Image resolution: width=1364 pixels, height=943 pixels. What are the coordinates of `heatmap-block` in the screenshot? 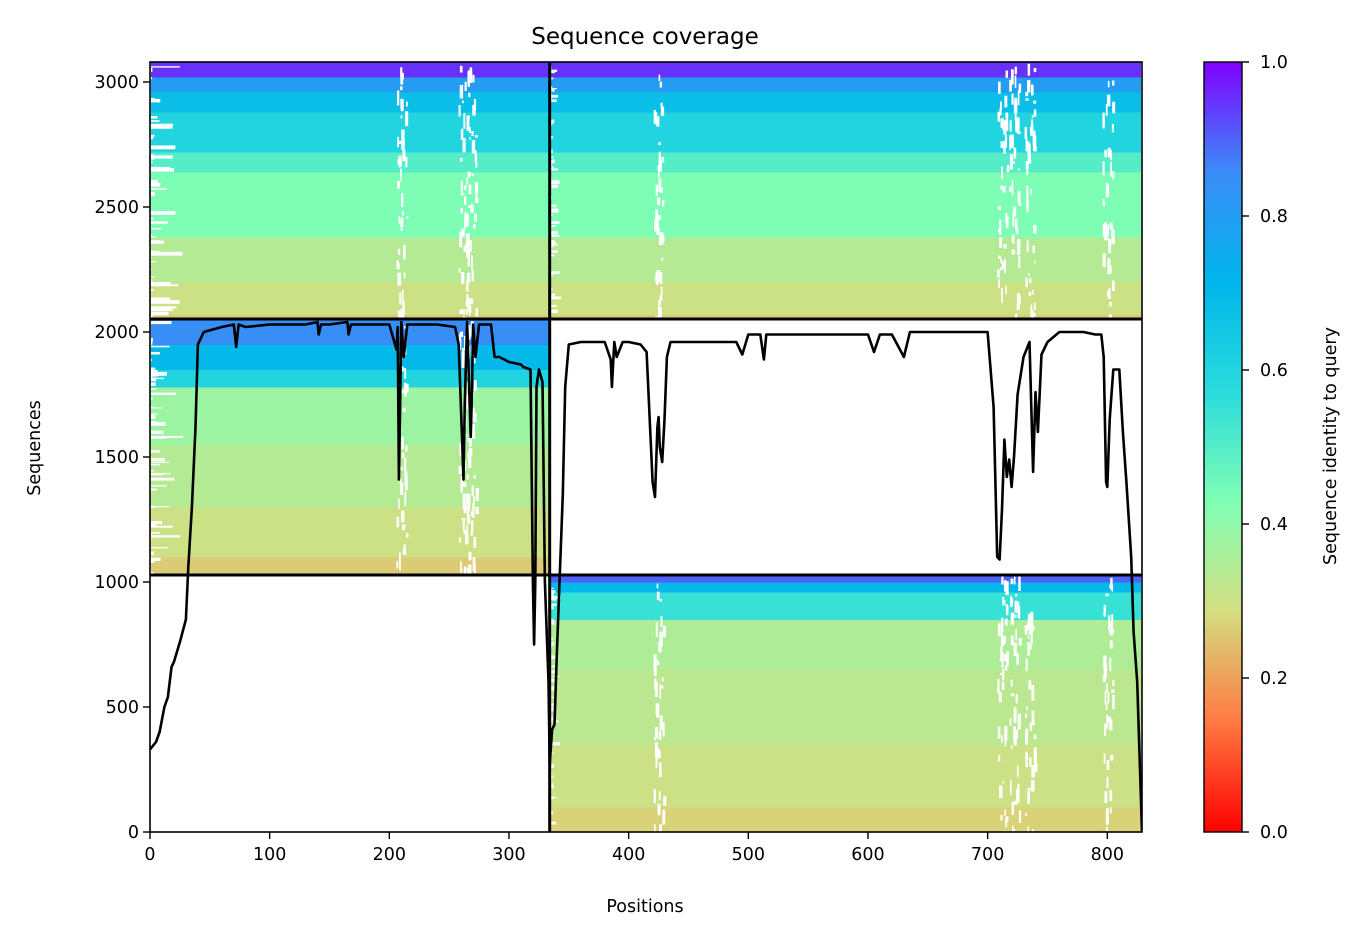 It's located at (846, 197).